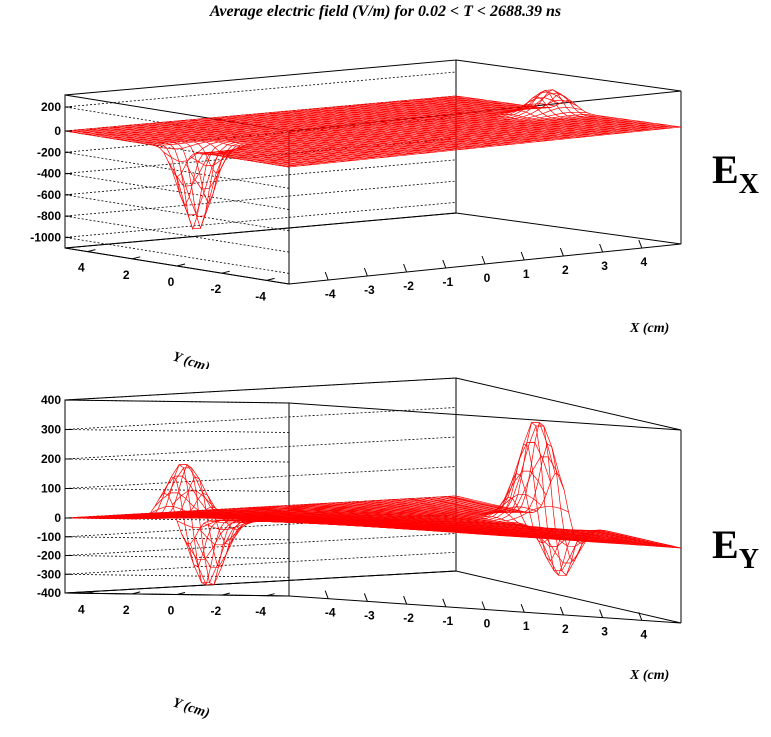 The width and height of the screenshot is (771, 737). Describe the element at coordinates (81, 268) in the screenshot. I see `y-tick-label: 4` at that location.